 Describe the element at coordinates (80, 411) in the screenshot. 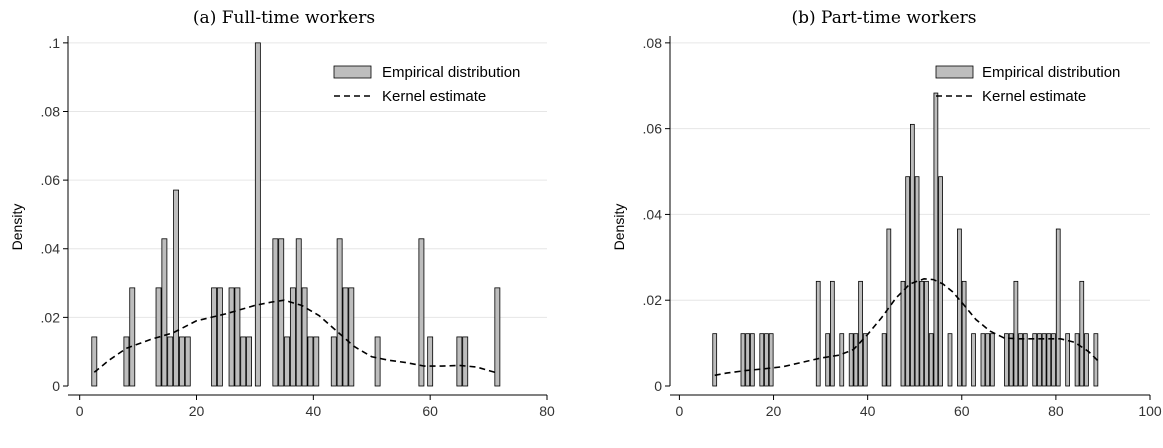

I see `x-tick-label: 0` at that location.